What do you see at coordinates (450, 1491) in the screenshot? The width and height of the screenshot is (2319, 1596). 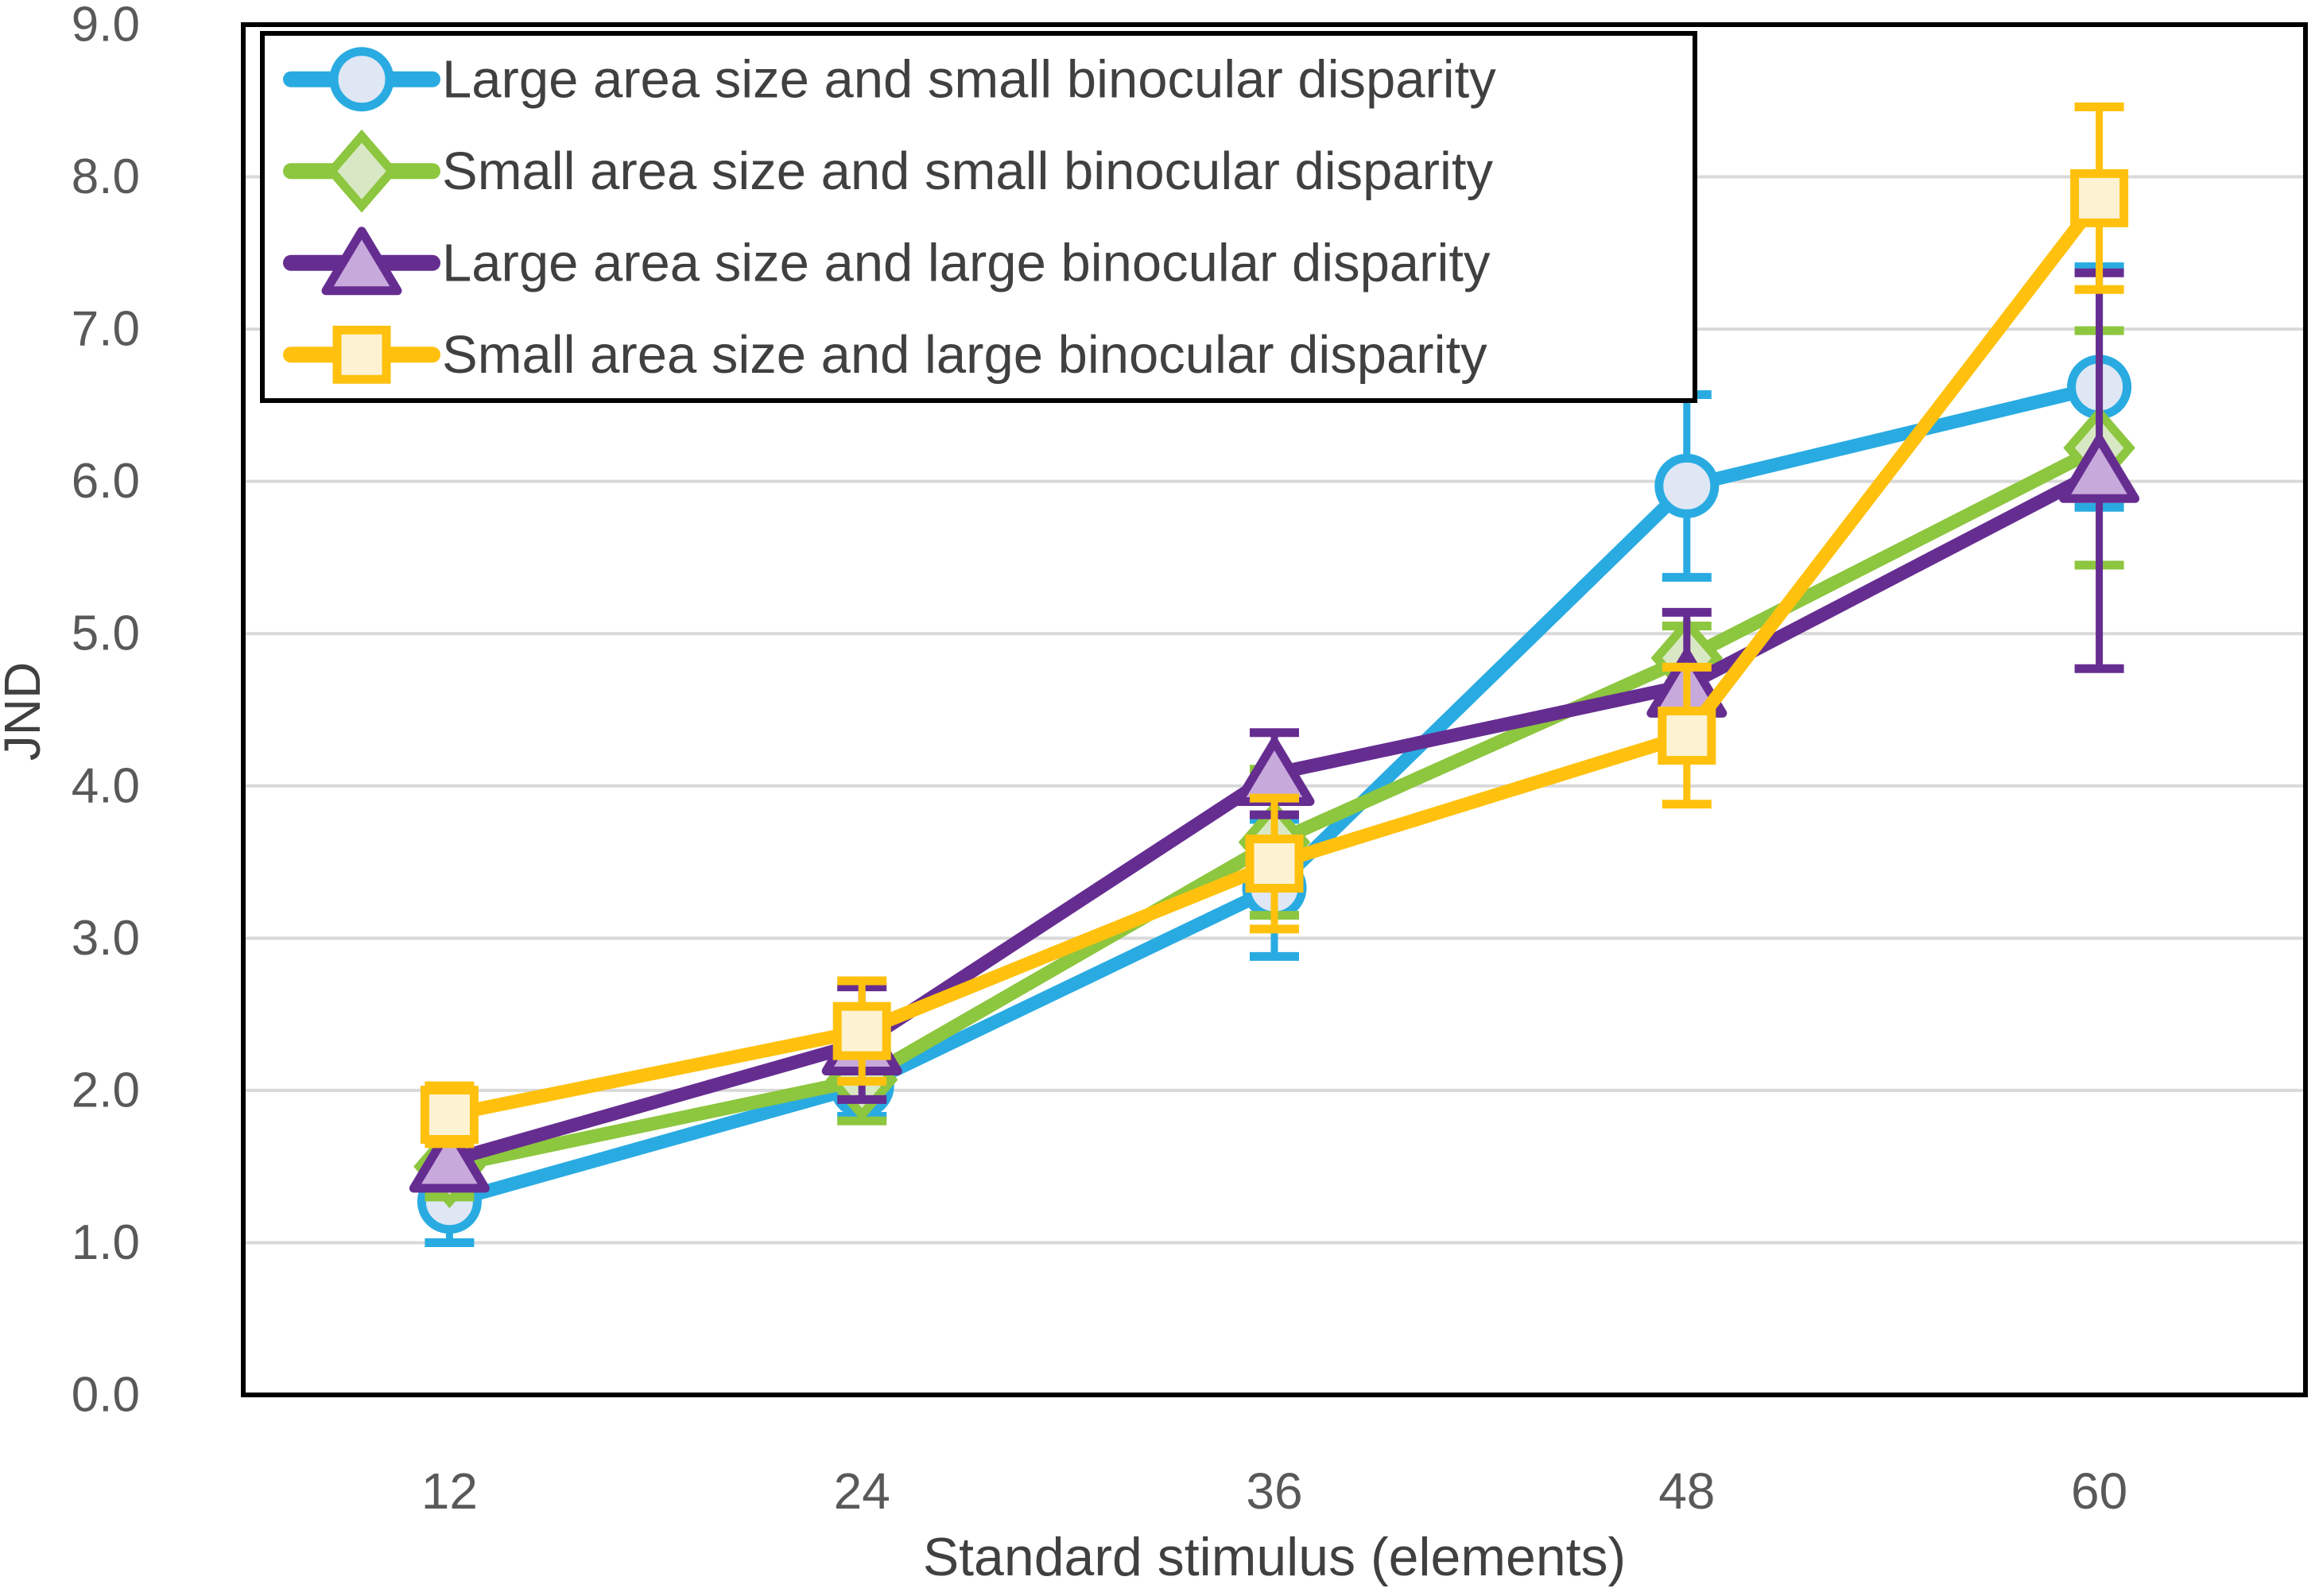 I see `x-tick-label: 12` at bounding box center [450, 1491].